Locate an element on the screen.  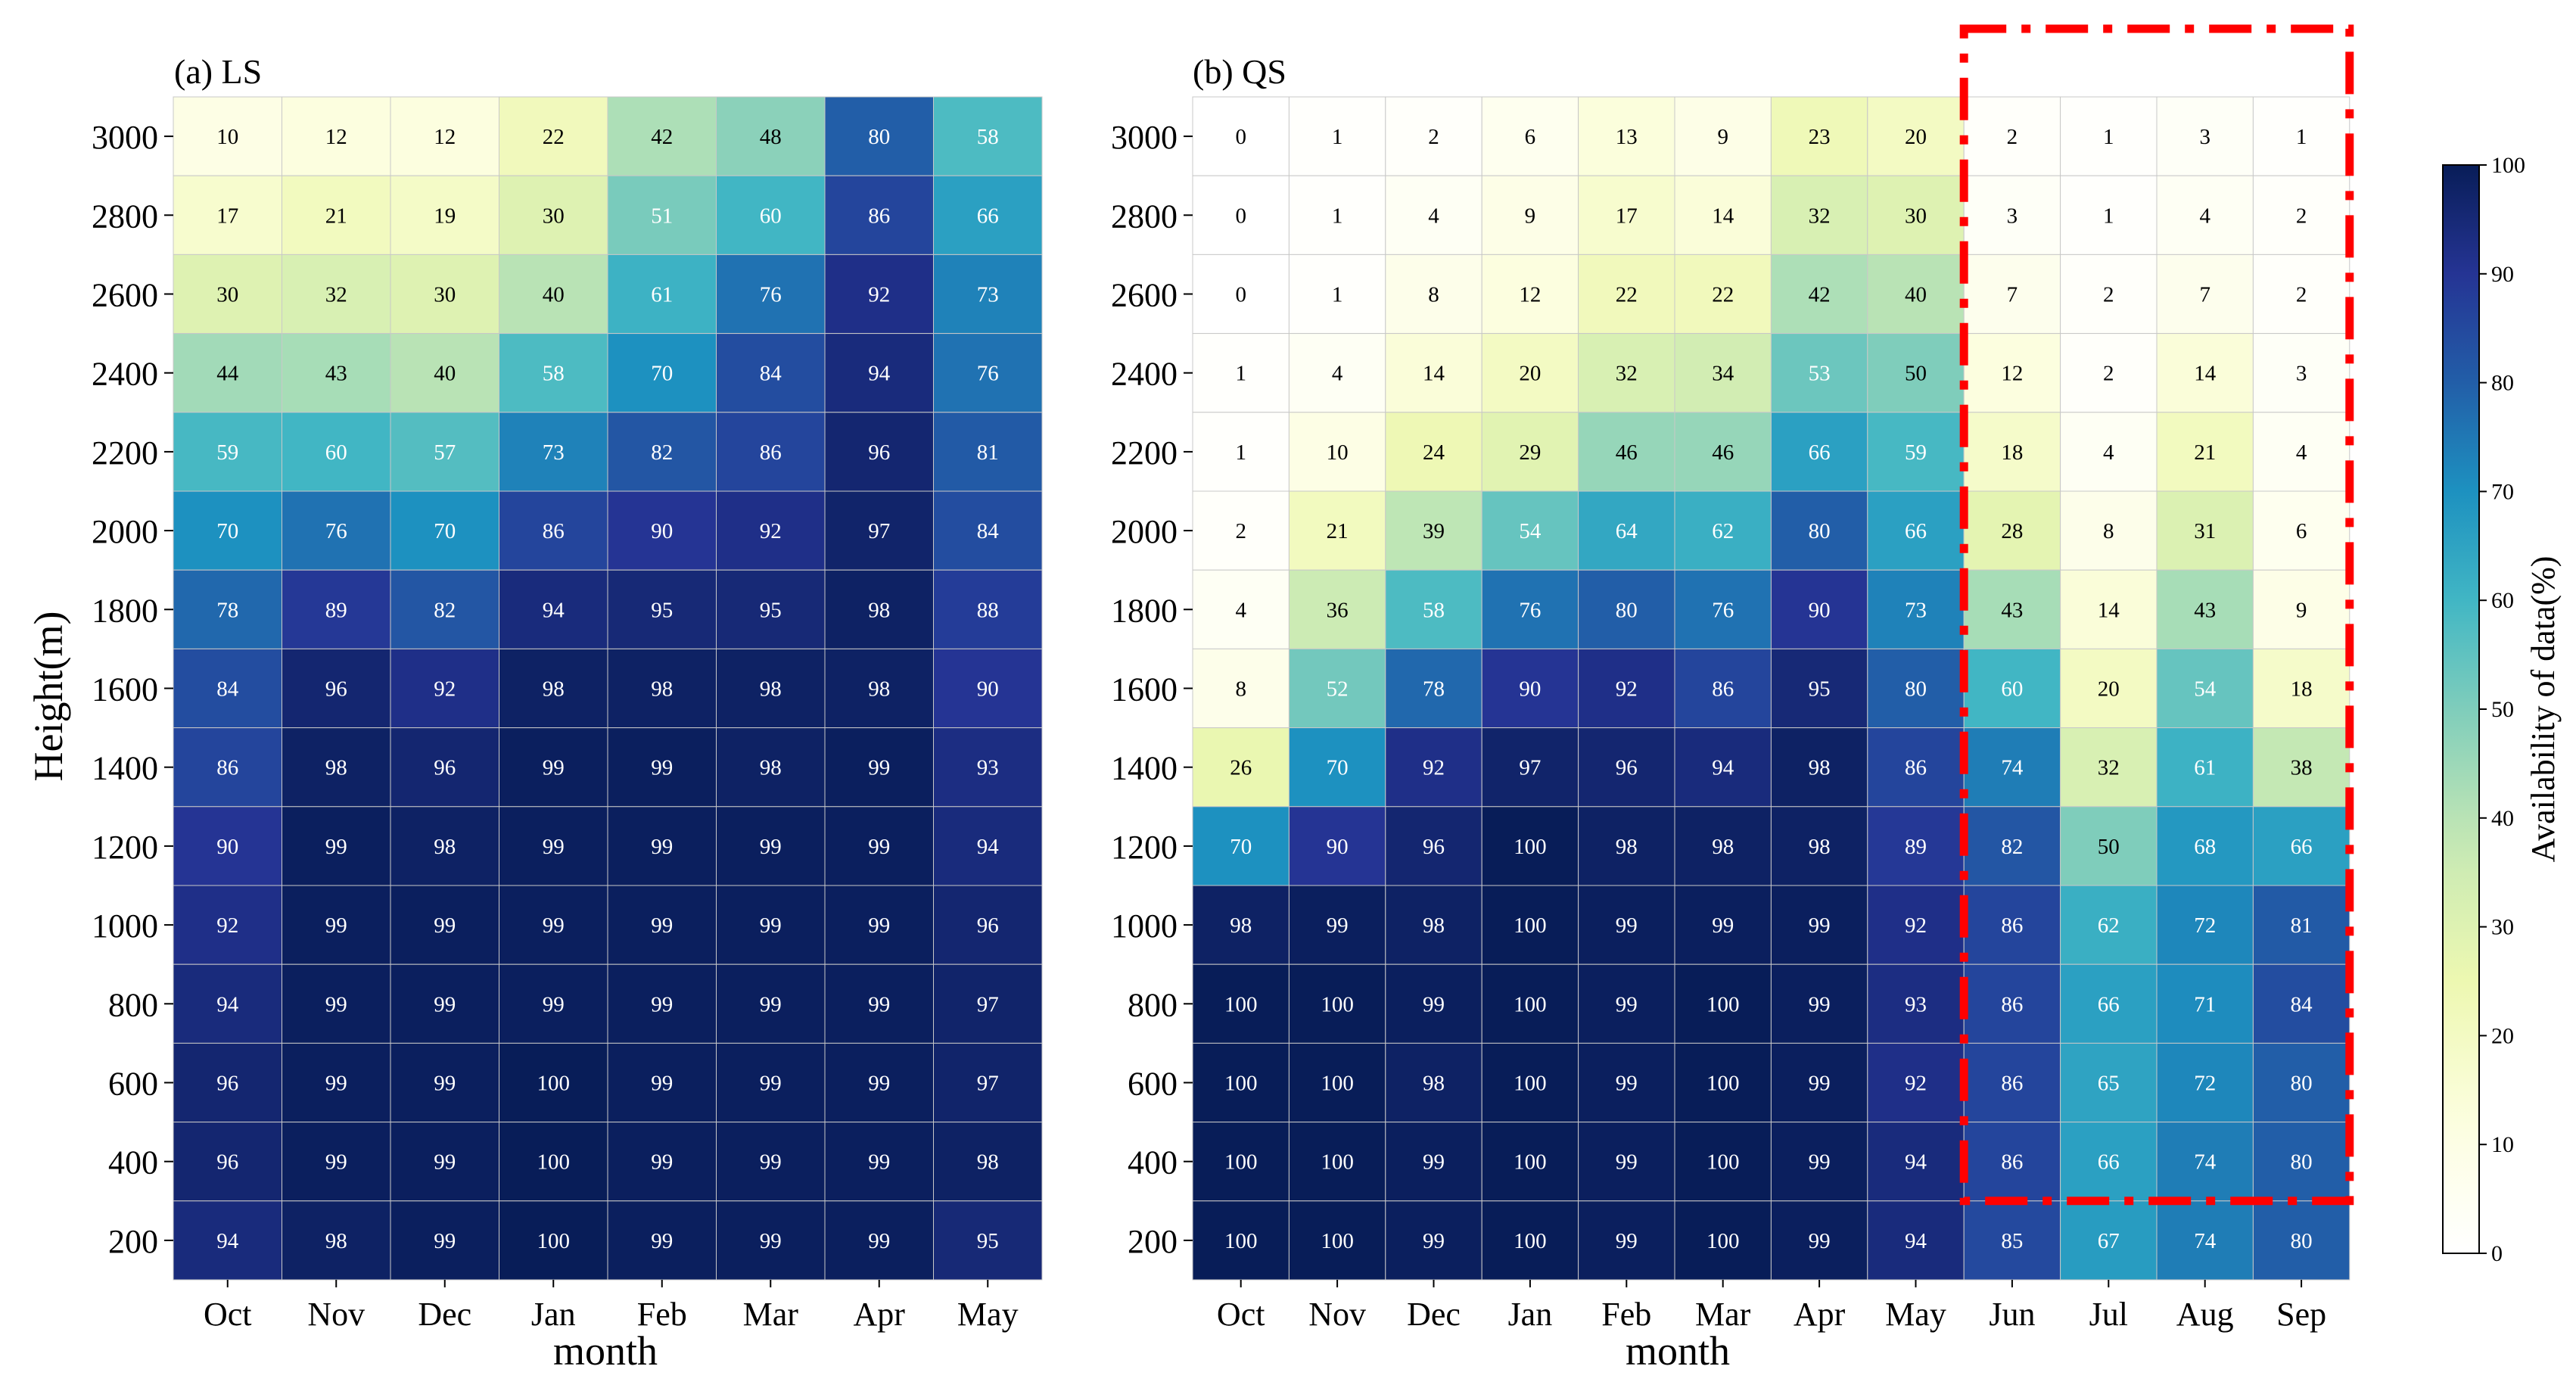
cell-value-label: 9 is located at coordinates (2301, 610).